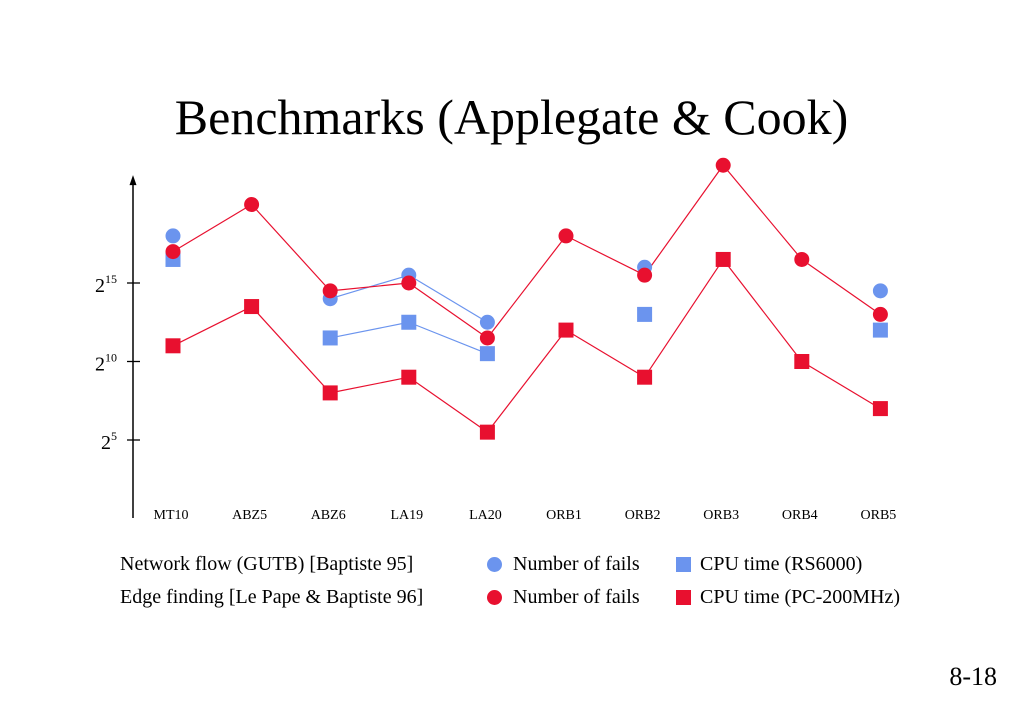 This screenshot has width=1023, height=708. I want to click on series-2-point-orb2, so click(645, 275).